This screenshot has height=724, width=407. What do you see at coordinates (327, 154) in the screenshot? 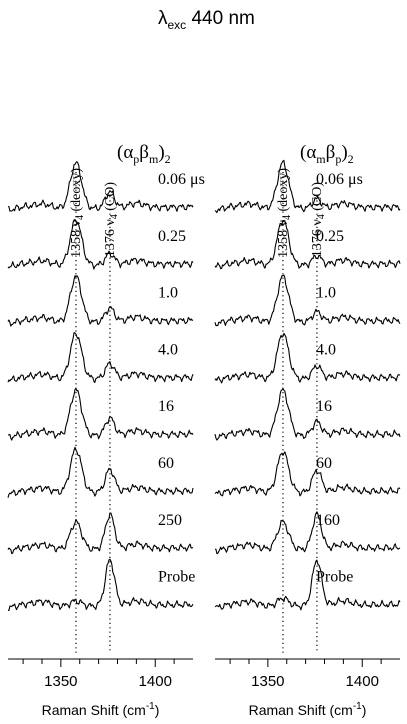
I see `species-label: (αmβp)2` at bounding box center [327, 154].